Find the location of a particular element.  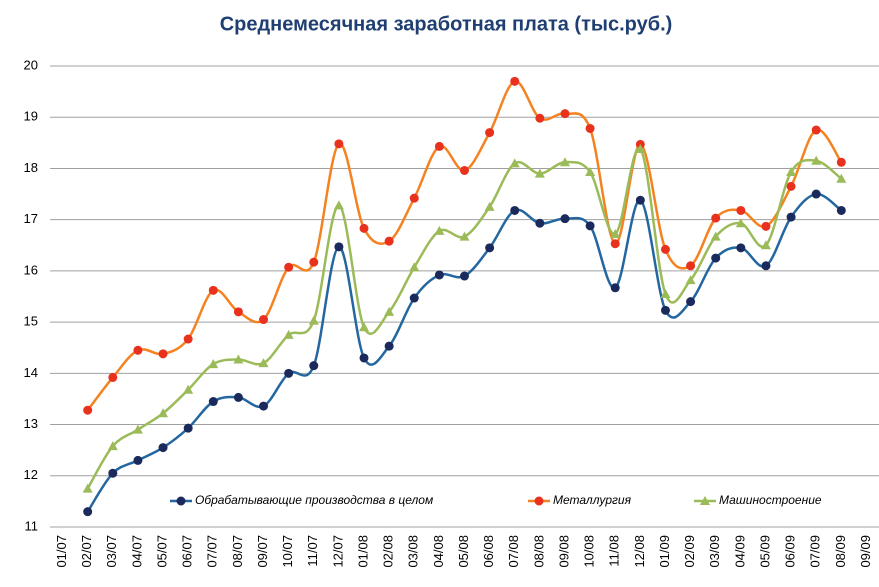

x-tick-label: 07/07 is located at coordinates (212, 551).